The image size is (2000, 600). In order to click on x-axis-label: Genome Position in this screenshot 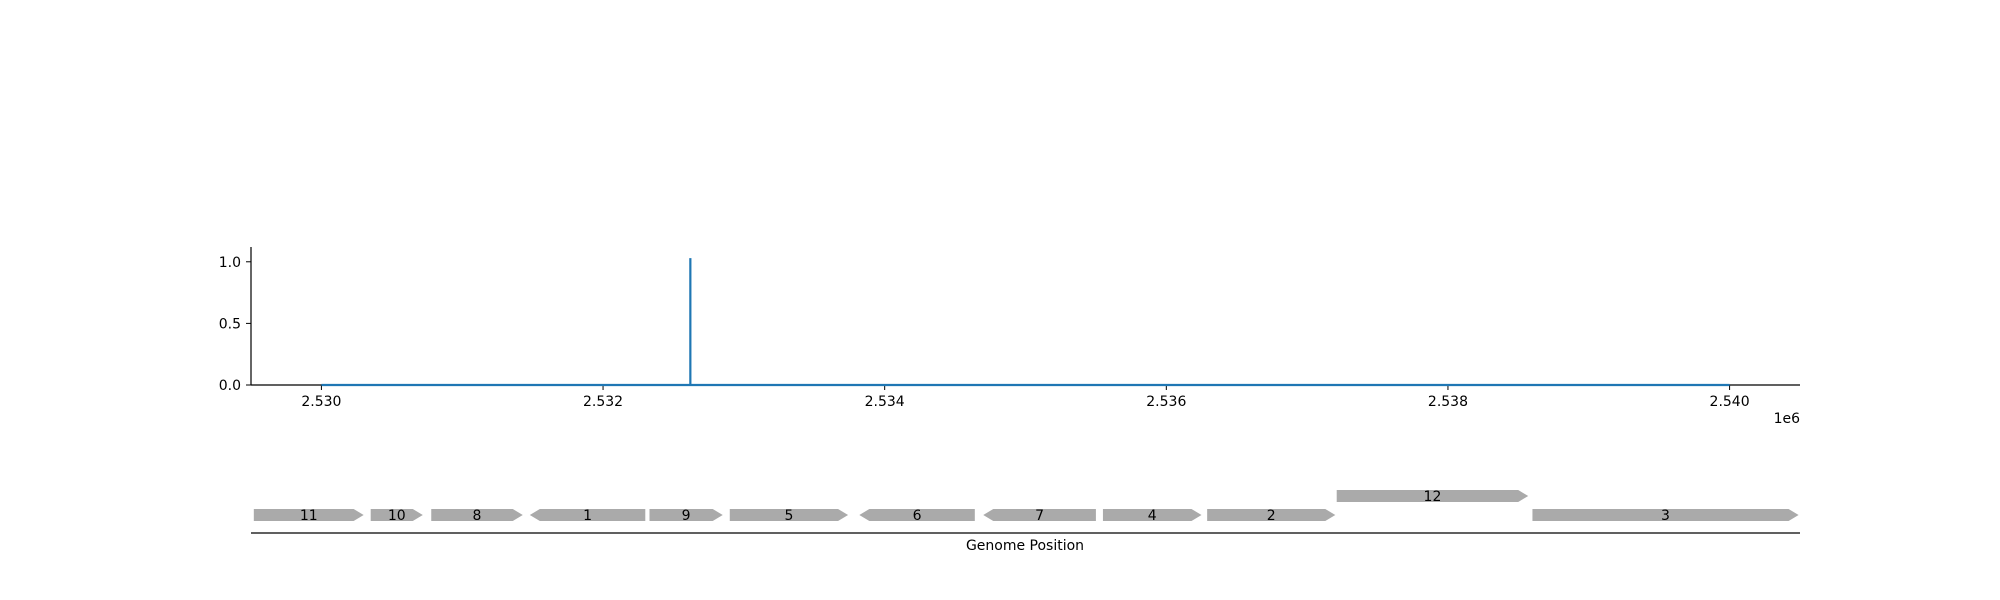, I will do `click(1025, 546)`.